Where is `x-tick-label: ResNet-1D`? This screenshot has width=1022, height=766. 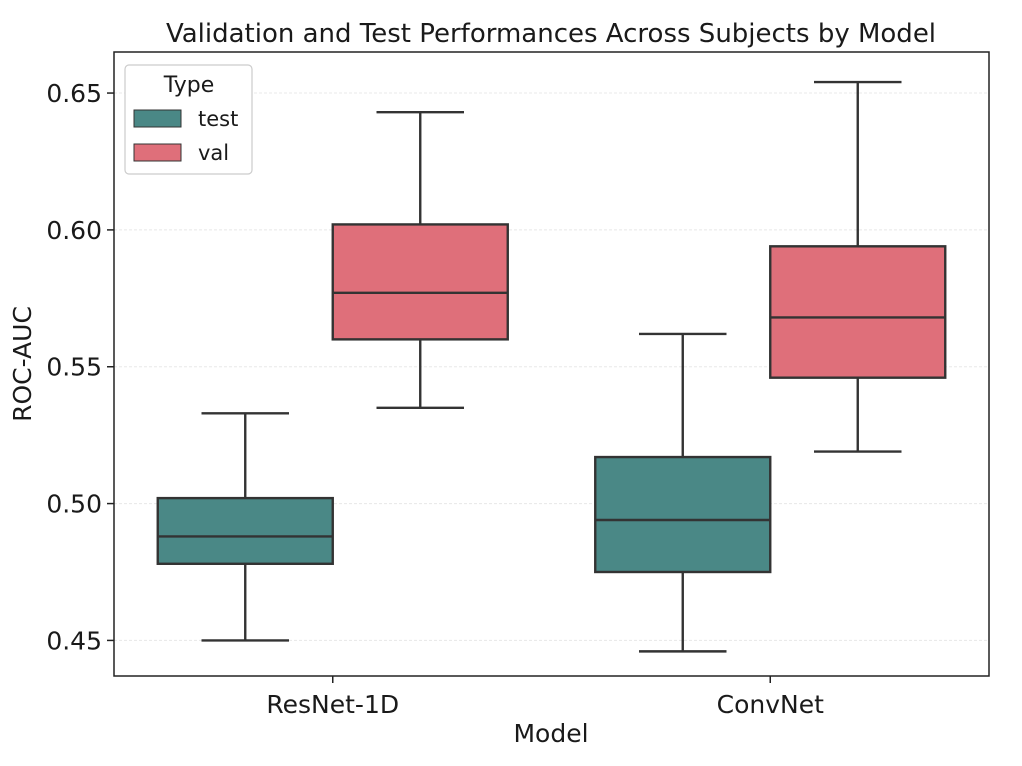
x-tick-label: ResNet-1D is located at coordinates (332, 704).